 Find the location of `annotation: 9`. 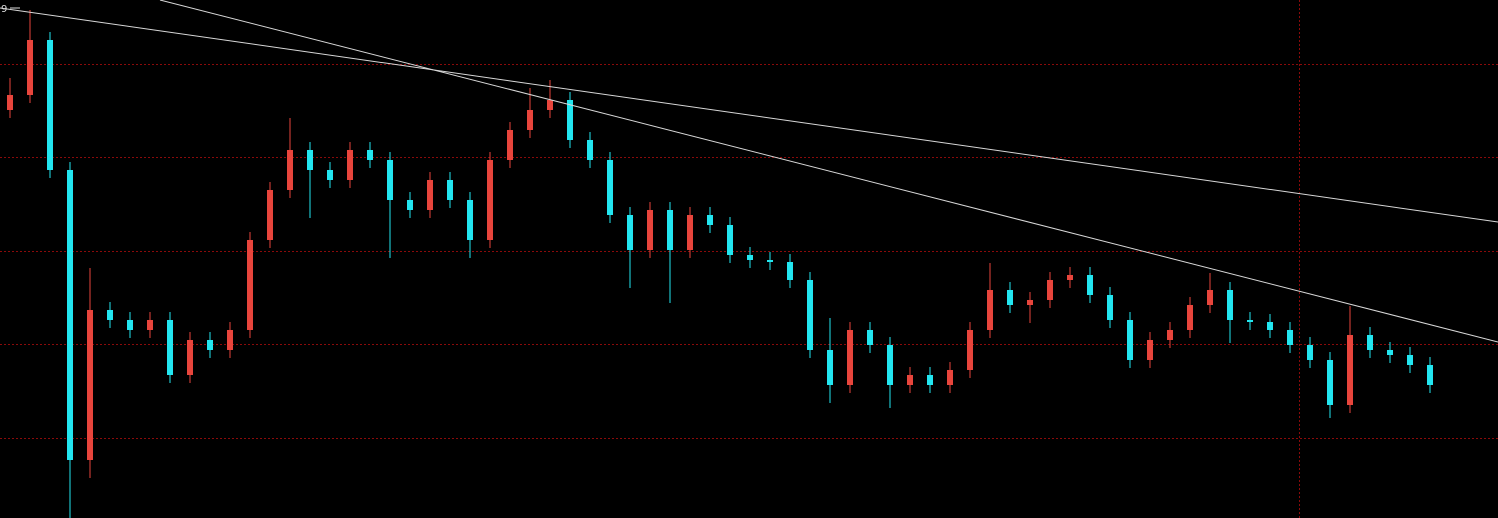

annotation: 9 is located at coordinates (4, 9).